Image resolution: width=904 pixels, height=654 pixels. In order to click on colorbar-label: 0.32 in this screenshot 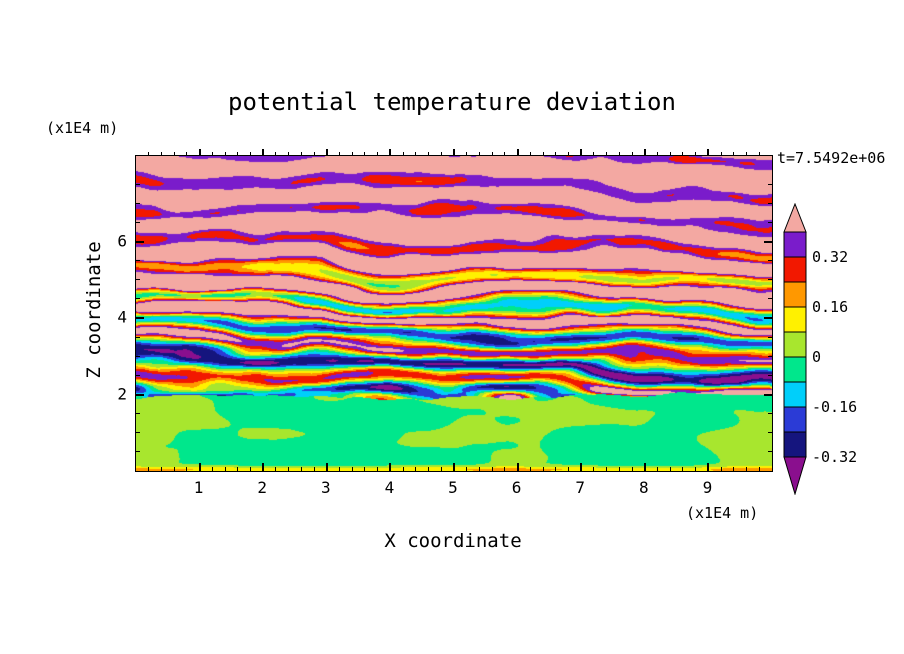, I will do `click(830, 257)`.